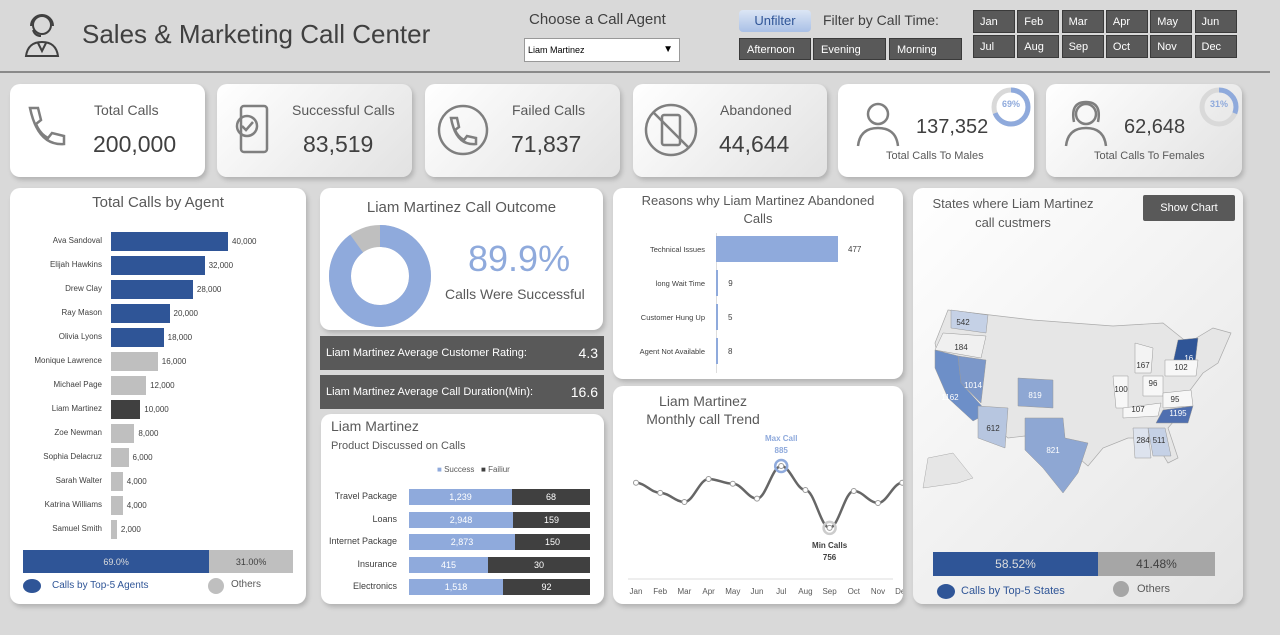 The width and height of the screenshot is (1280, 635). Describe the element at coordinates (499, 469) in the screenshot. I see `fail-legend: Failiur` at that location.